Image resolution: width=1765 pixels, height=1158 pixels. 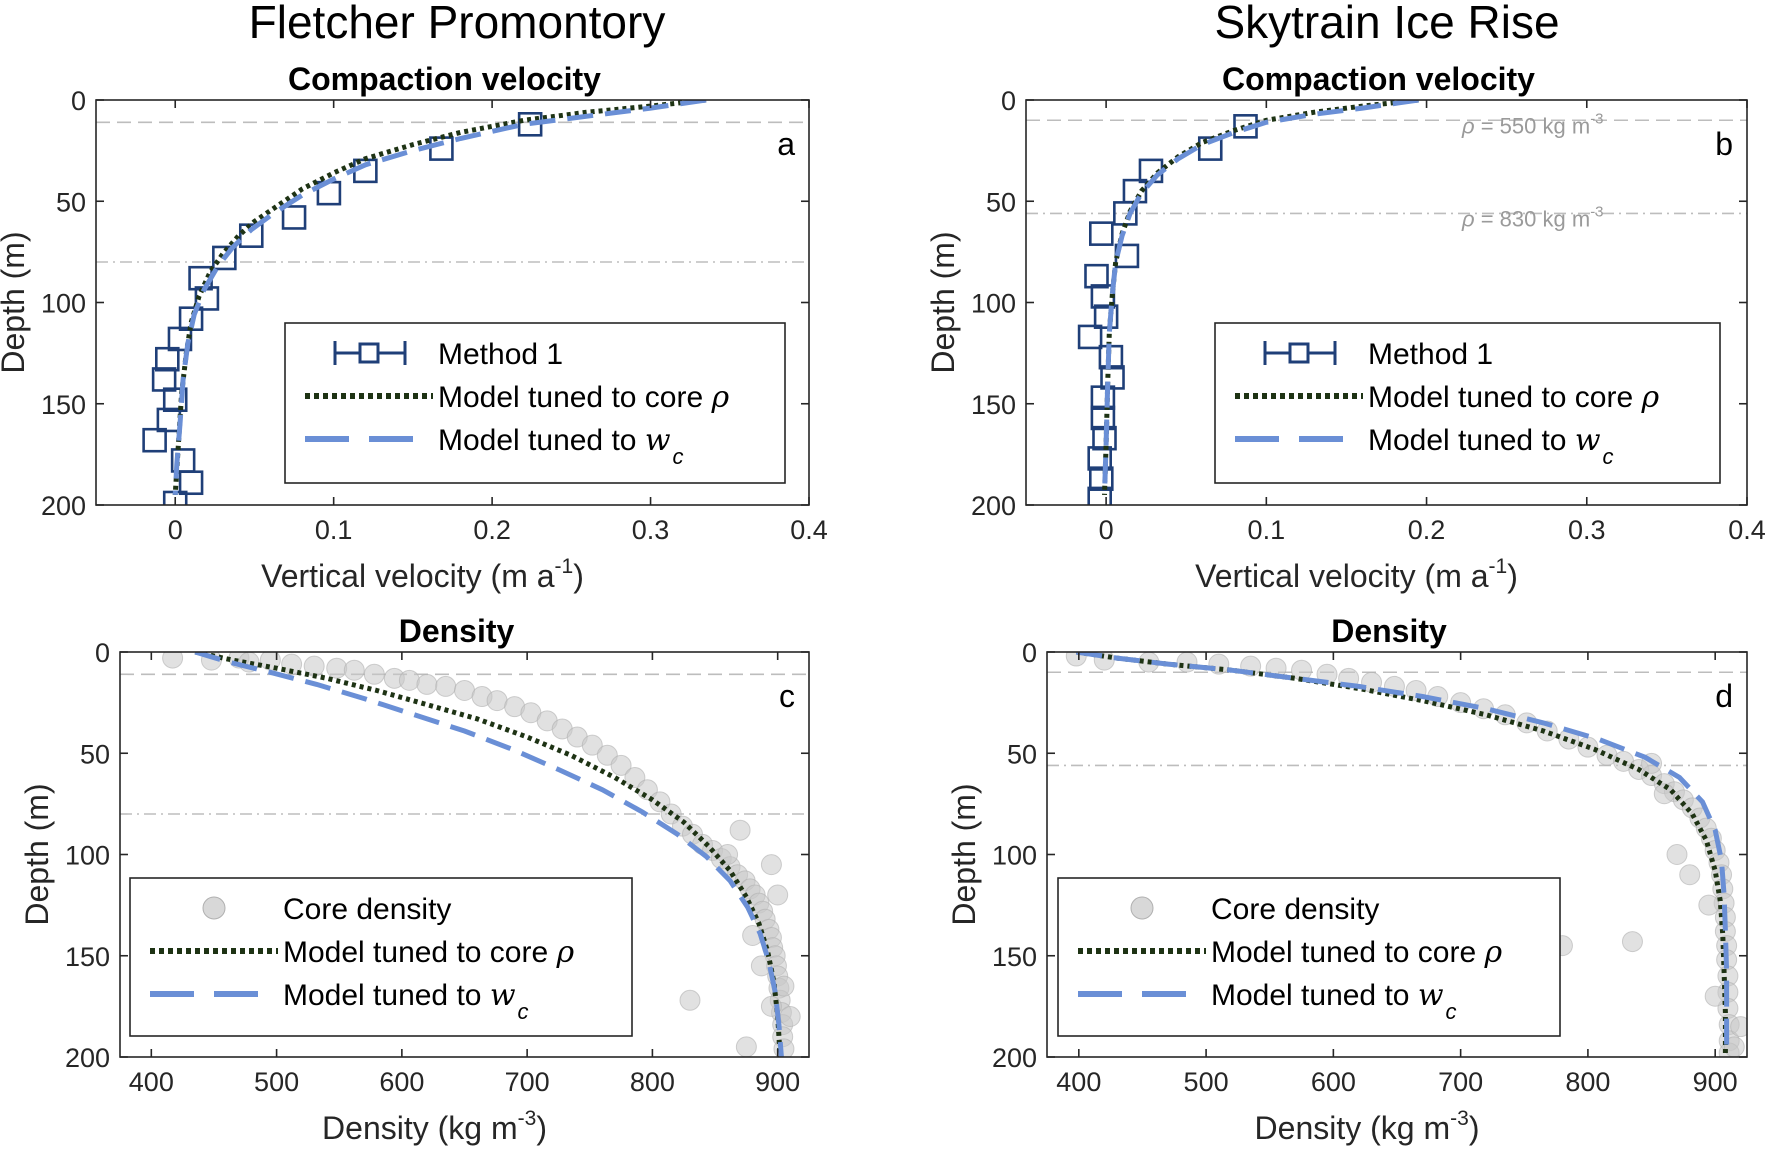 What do you see at coordinates (71, 202) in the screenshot?
I see `y-tick-label: 50` at bounding box center [71, 202].